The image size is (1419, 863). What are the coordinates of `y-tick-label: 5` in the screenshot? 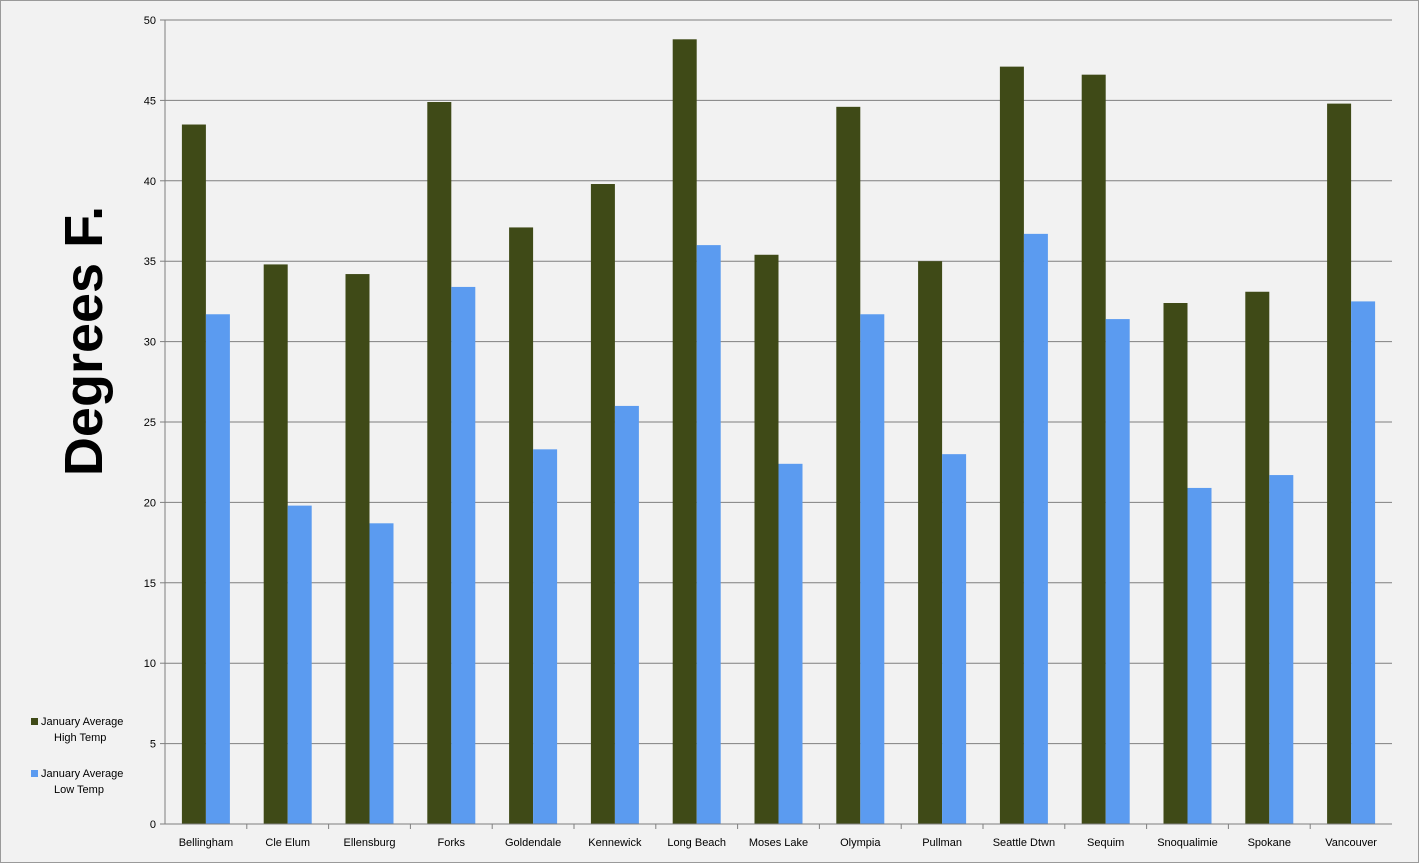 It's located at (153, 745).